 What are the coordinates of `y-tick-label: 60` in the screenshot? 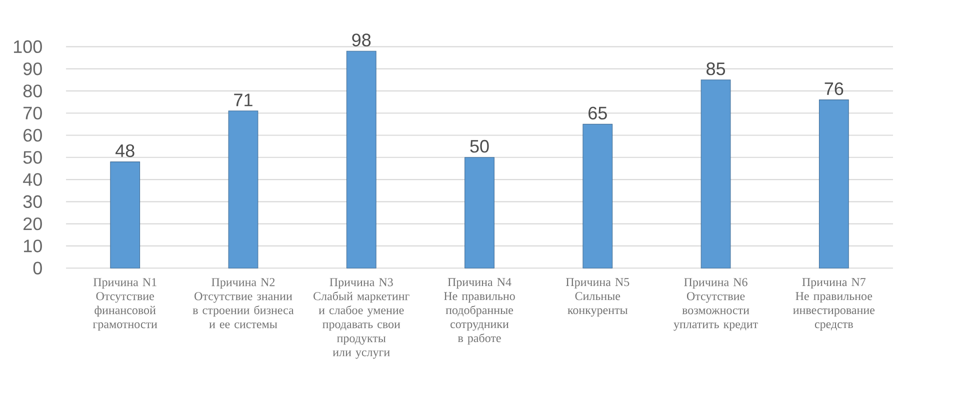 It's located at (33, 135).